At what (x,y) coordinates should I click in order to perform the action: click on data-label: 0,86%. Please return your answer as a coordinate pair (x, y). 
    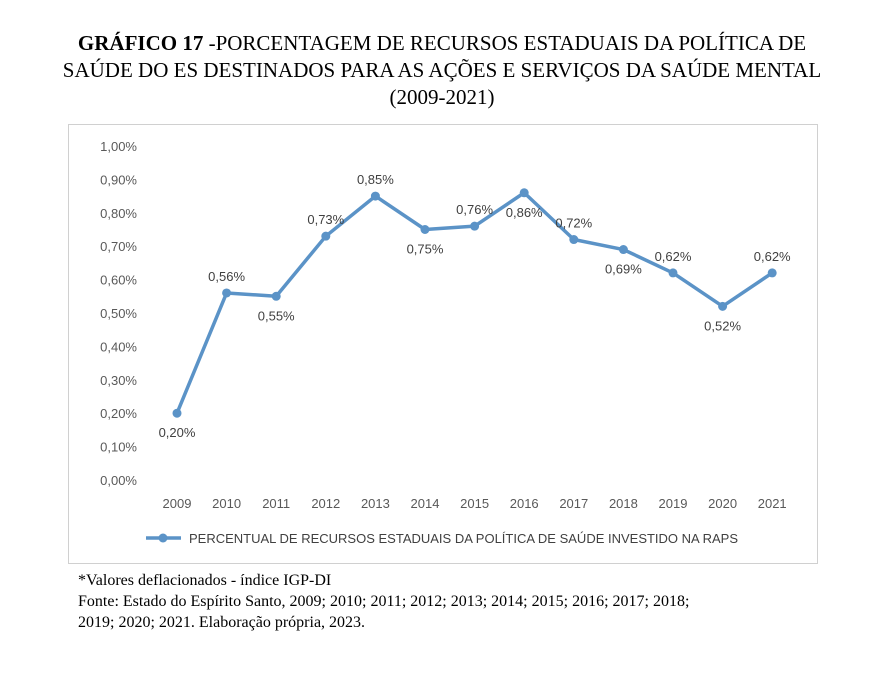
    Looking at the image, I should click on (524, 212).